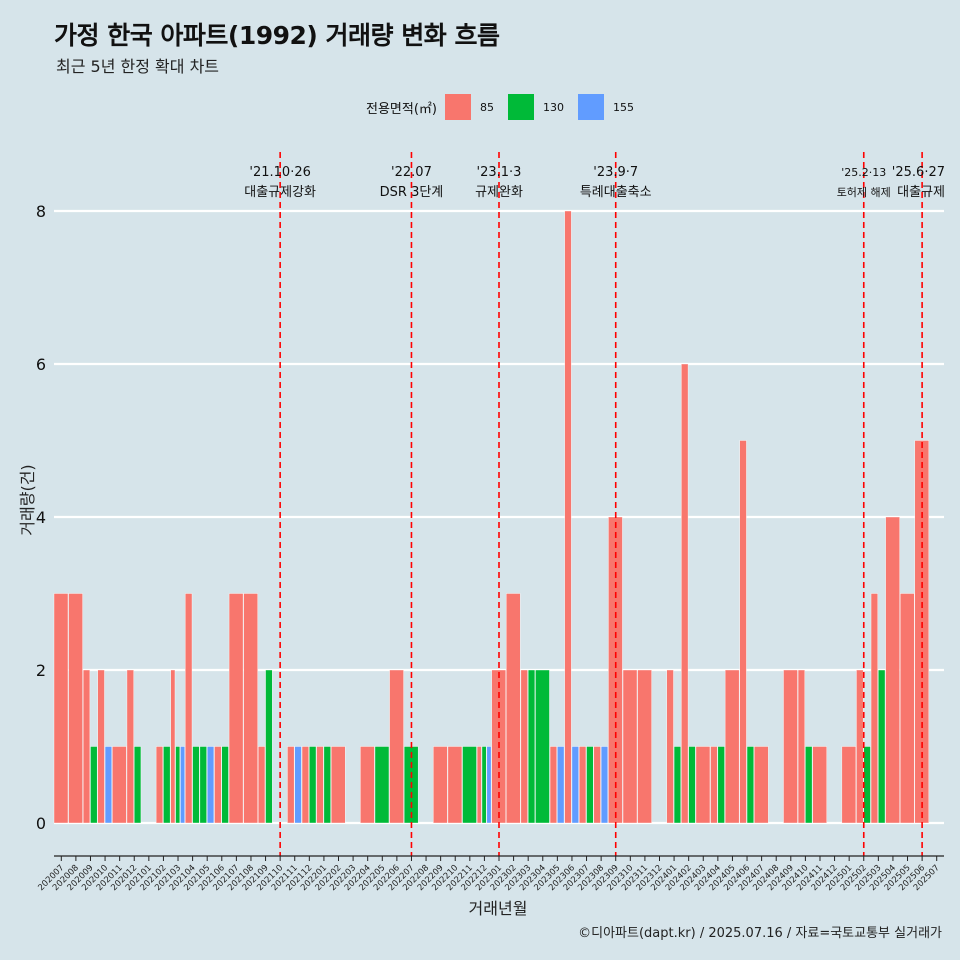  I want to click on event-date-202502: '25.2·13, so click(863, 172).